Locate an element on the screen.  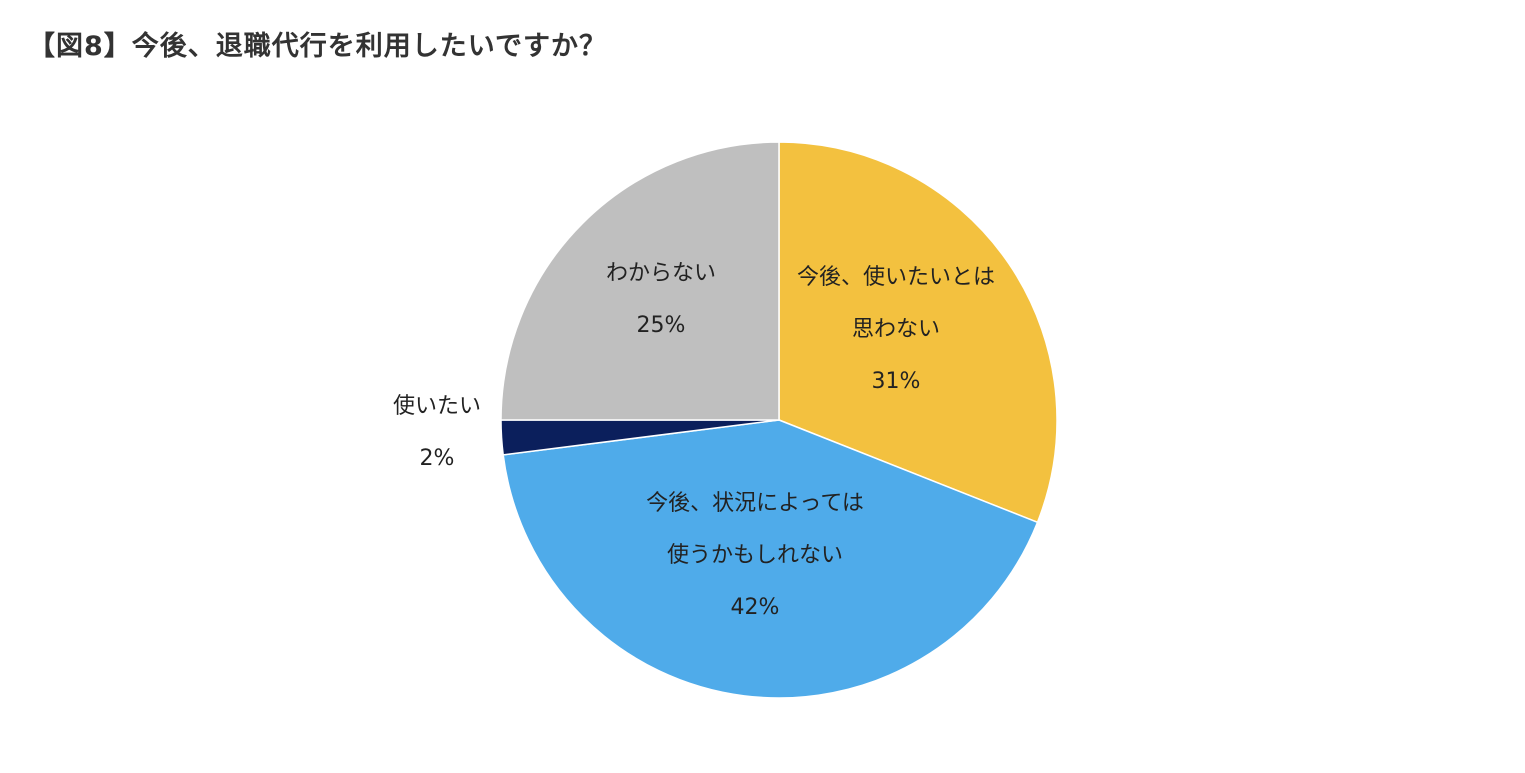
pie-category-label-maybe: 今後、状況によっては is located at coordinates (755, 503).